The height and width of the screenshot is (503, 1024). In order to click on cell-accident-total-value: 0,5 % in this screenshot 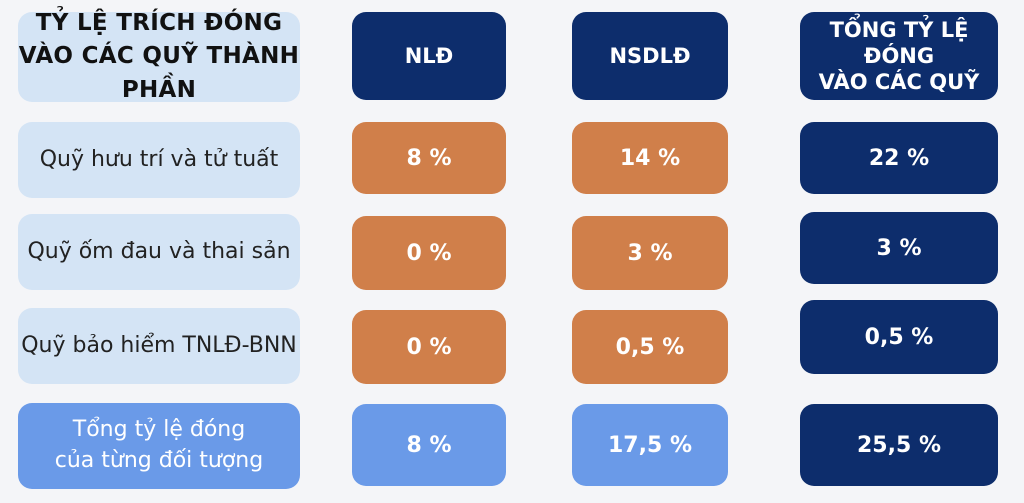, I will do `click(899, 337)`.